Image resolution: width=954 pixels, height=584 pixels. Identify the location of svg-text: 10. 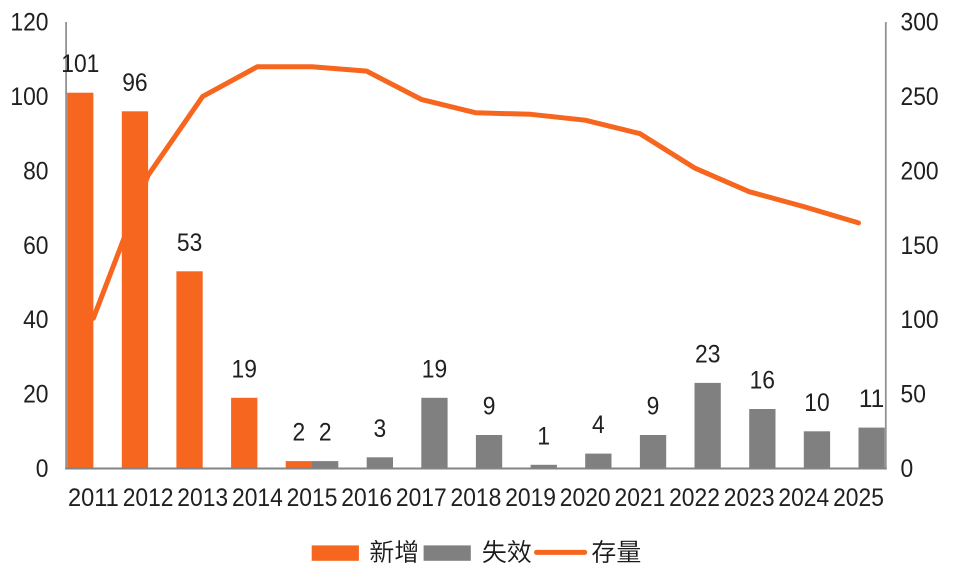
(816, 403).